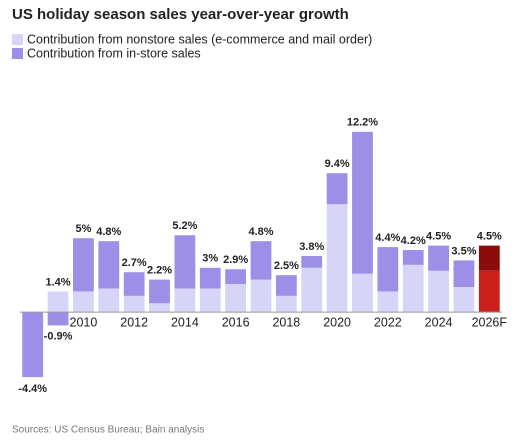 Image resolution: width=518 pixels, height=442 pixels. What do you see at coordinates (235, 260) in the screenshot?
I see `total-label: 2.9%` at bounding box center [235, 260].